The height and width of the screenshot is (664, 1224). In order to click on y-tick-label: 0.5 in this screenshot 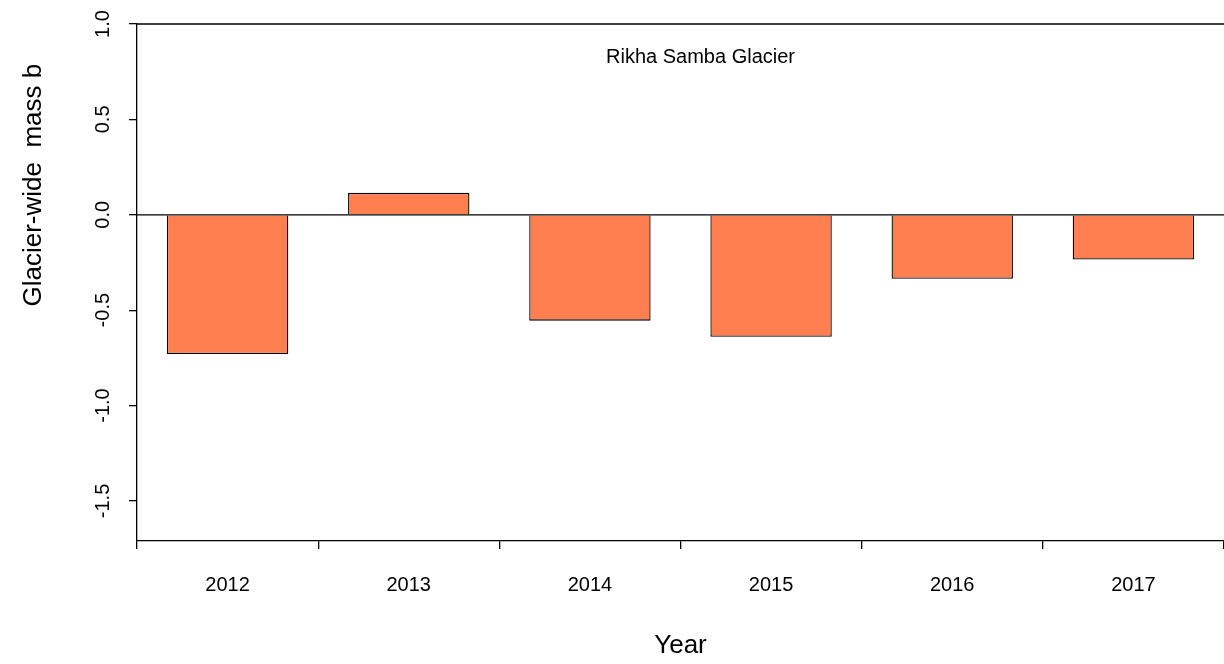, I will do `click(101, 119)`.